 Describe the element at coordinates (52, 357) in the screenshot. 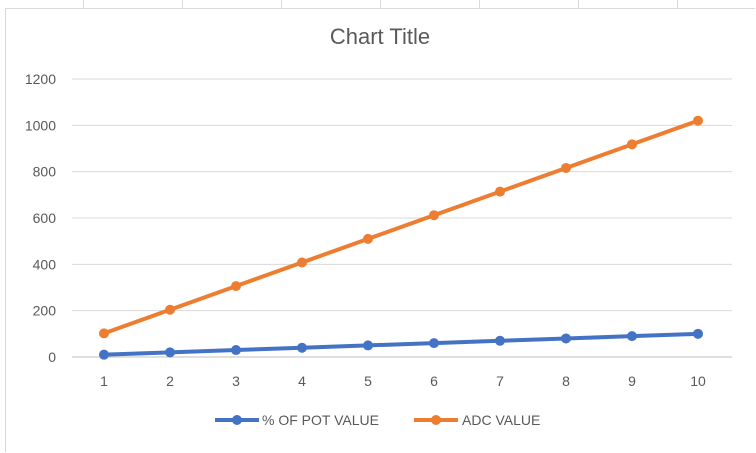

I see `y-tick-label: 0` at that location.